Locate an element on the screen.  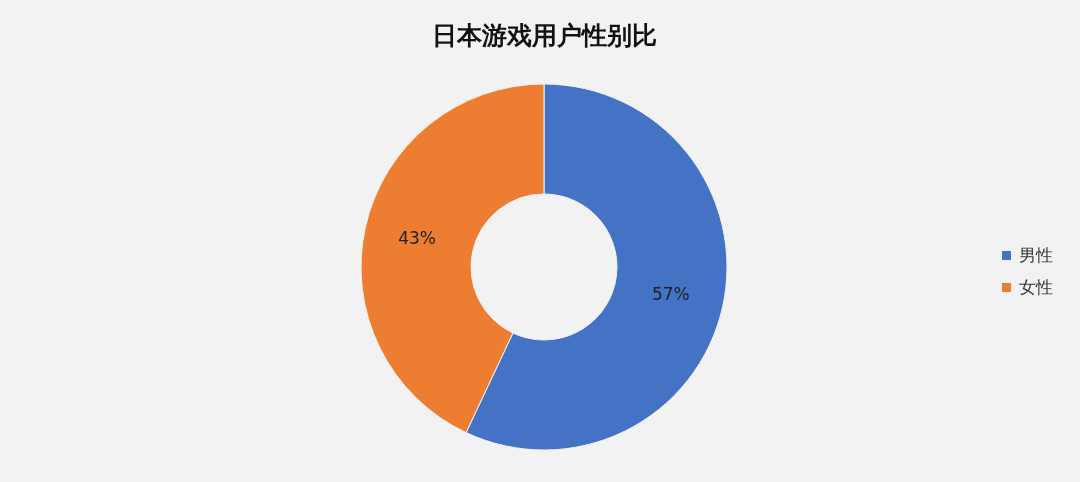
data-label: 57% is located at coordinates (670, 294).